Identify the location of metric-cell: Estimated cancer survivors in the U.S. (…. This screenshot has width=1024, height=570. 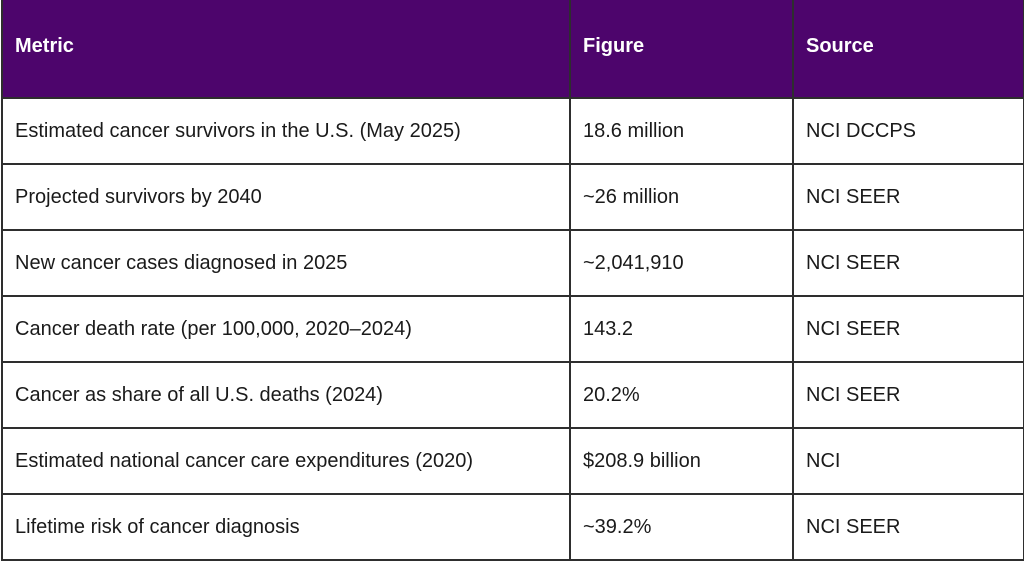
(286, 131).